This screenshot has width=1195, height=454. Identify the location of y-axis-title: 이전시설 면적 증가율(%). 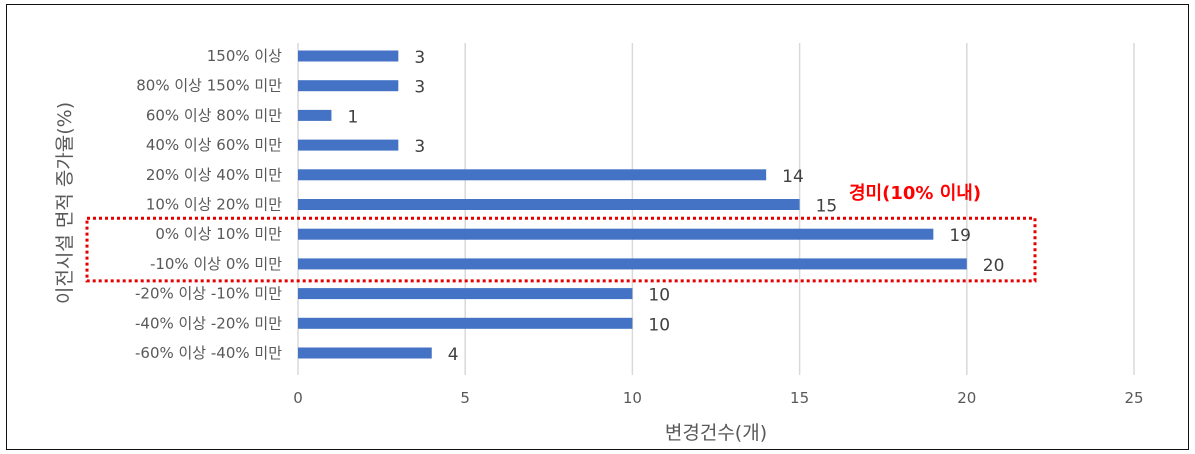
(65, 203).